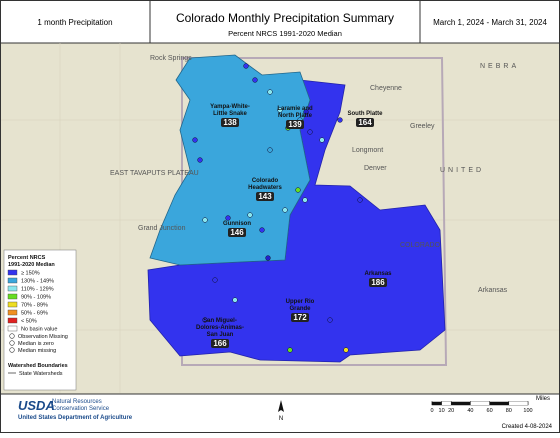 The height and width of the screenshot is (438, 560). Describe the element at coordinates (29, 322) in the screenshot. I see `legend-label: < 50%` at that location.